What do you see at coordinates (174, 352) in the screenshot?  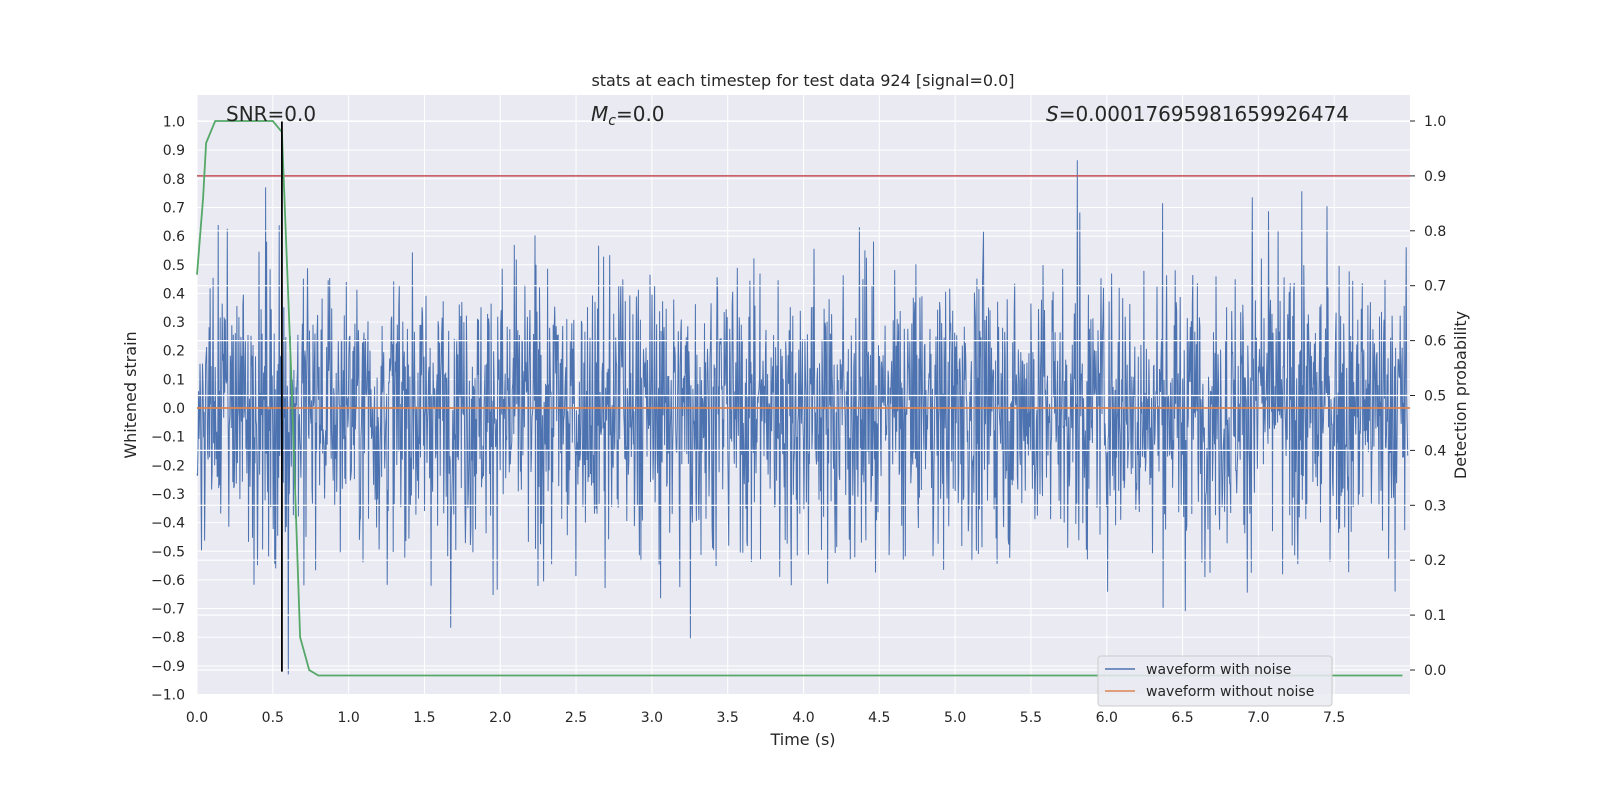 I see `y-tick-label: 0.2` at bounding box center [174, 352].